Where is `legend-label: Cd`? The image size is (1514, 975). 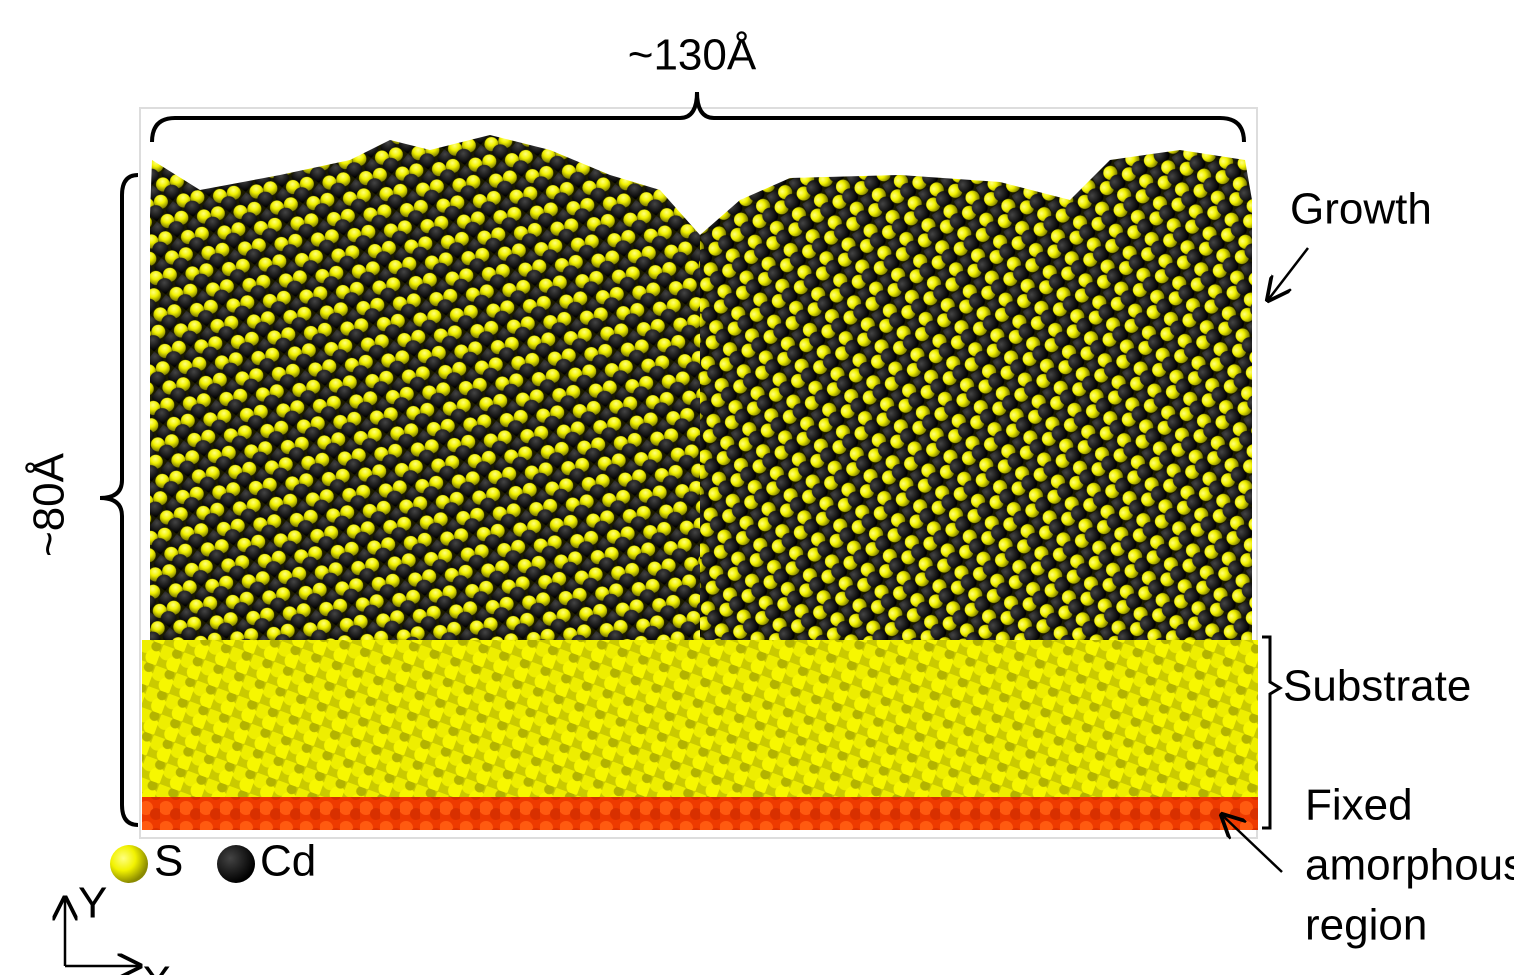 legend-label: Cd is located at coordinates (288, 861).